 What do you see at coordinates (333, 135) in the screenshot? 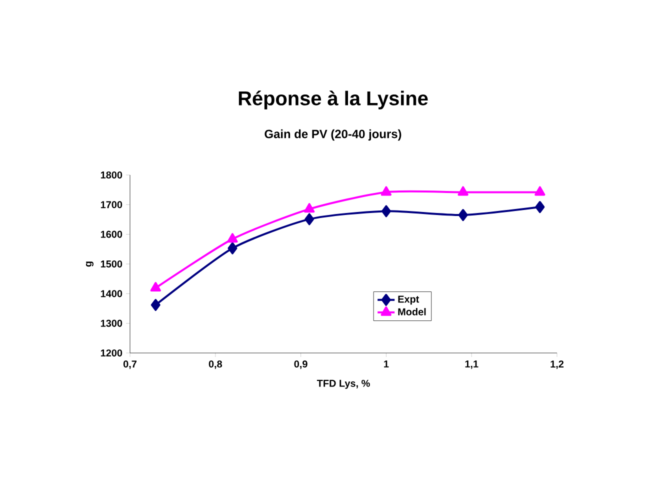
I see `chart-subtitle: Gain de PV (20-40 jours)` at bounding box center [333, 135].